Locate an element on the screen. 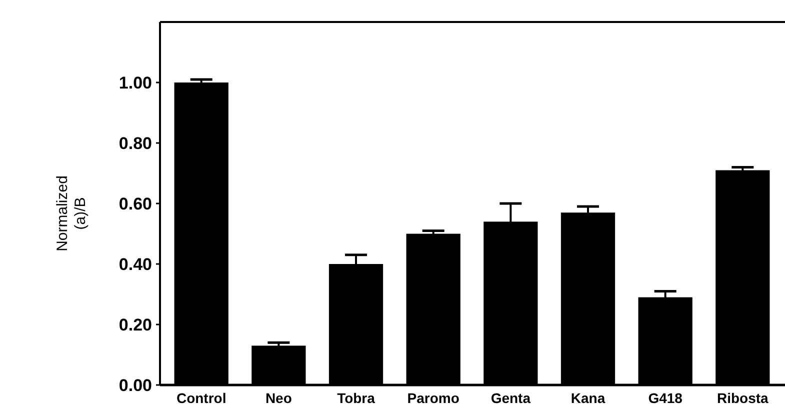 Image resolution: width=785 pixels, height=410 pixels. y-tick-label: 0.40 is located at coordinates (135, 264).